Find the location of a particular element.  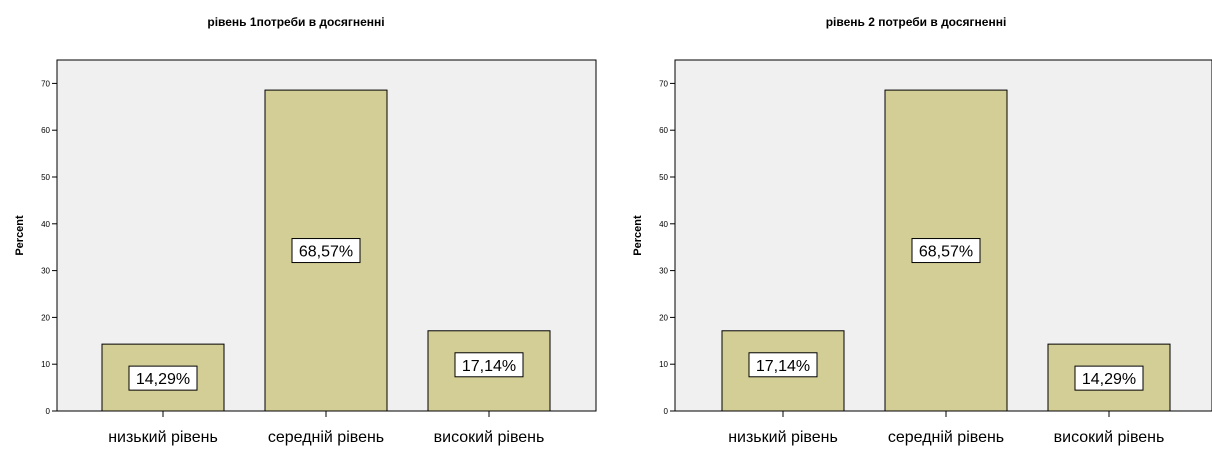

chart-title: рівень 1потреби в досягненні is located at coordinates (295, 22).